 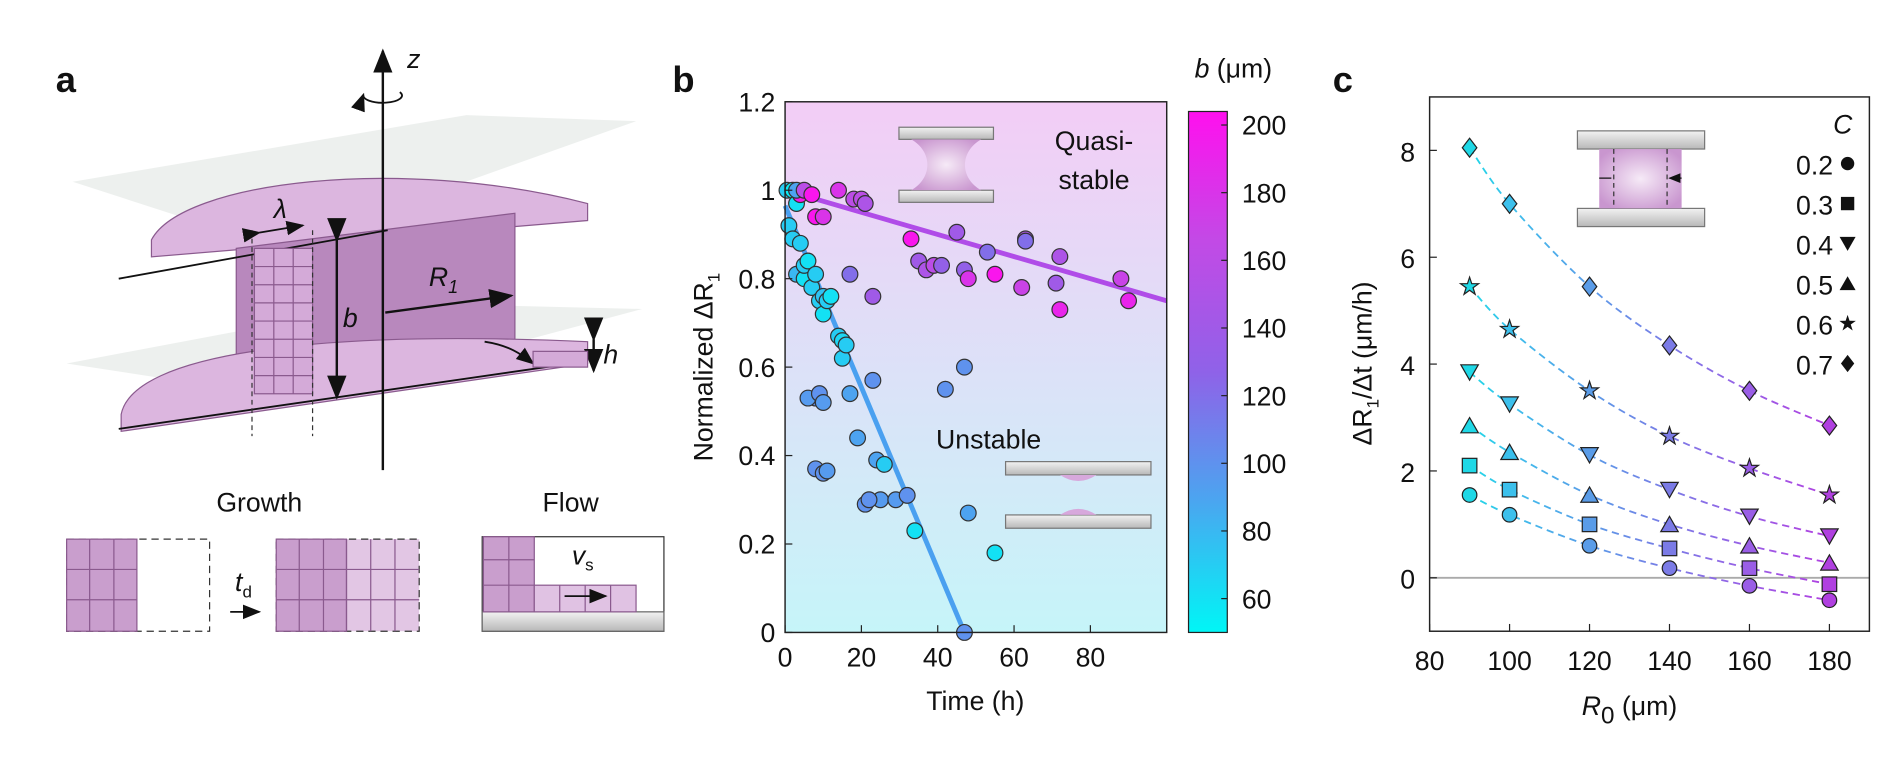 I want to click on colorbar-tick-label: 60, so click(x=1257, y=599).